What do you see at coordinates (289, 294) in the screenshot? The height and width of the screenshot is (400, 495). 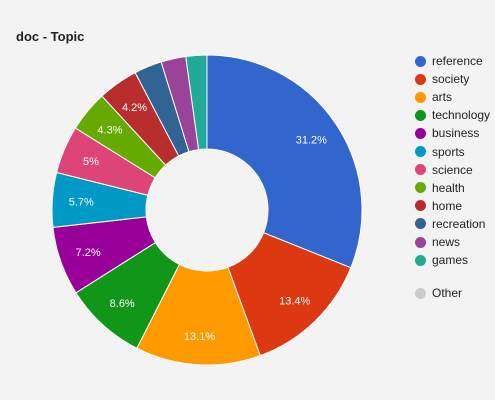 I see `slice-society` at bounding box center [289, 294].